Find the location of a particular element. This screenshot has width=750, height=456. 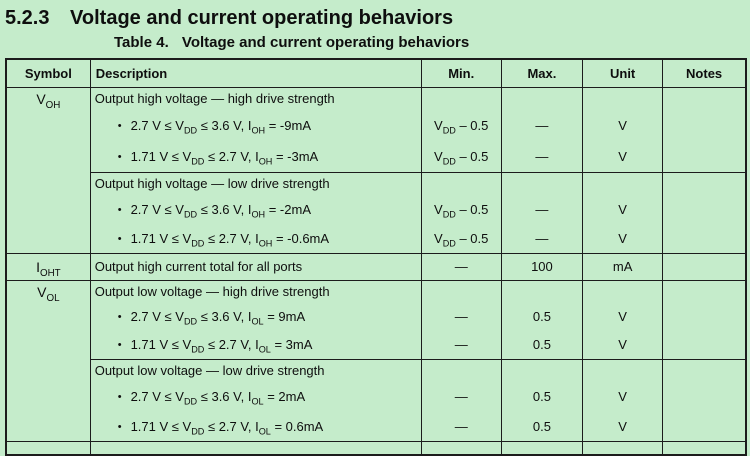

table-header-row: Symbol Description Min. Max. Unit Notes is located at coordinates (376, 73).